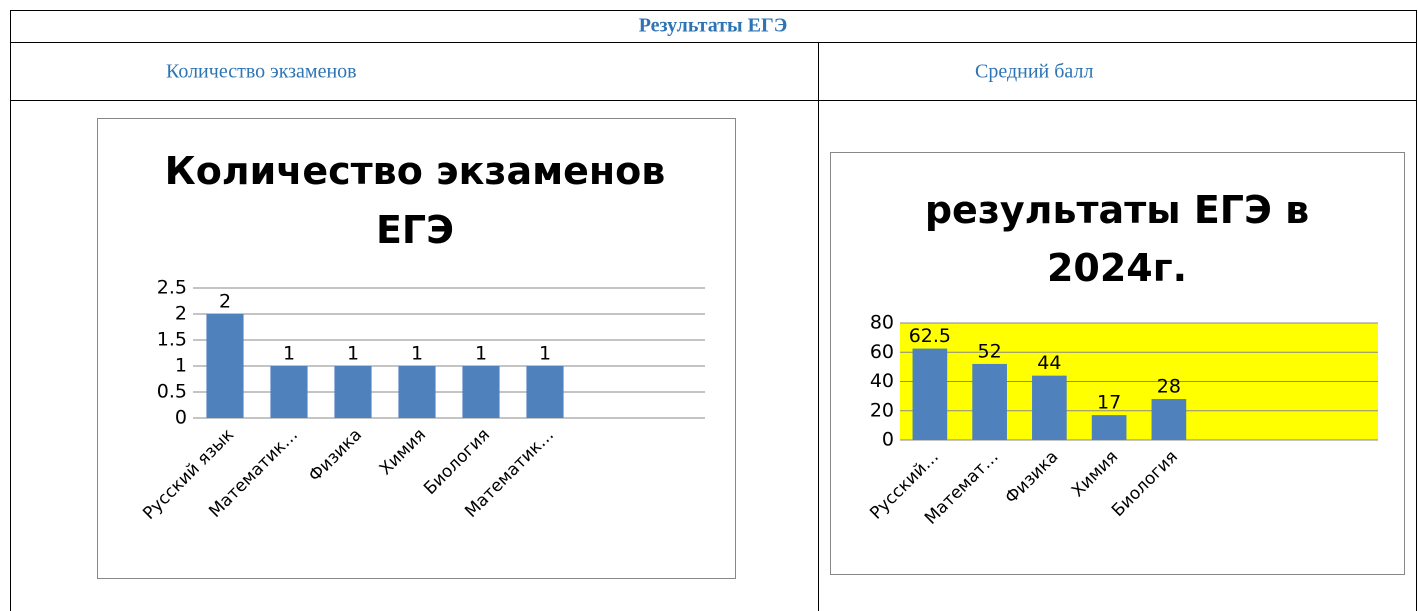 Image resolution: width=1418 pixels, height=611 pixels. Describe the element at coordinates (261, 72) in the screenshot. I see `column-header: Количество экзаменов` at that location.